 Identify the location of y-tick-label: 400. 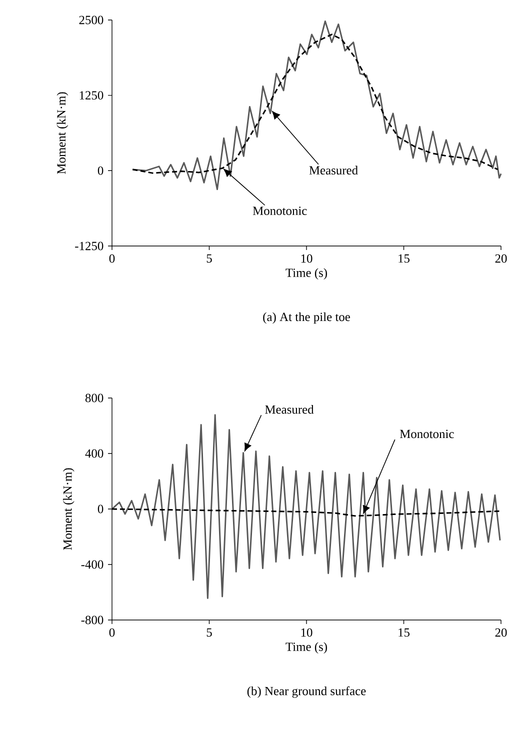
(94, 453).